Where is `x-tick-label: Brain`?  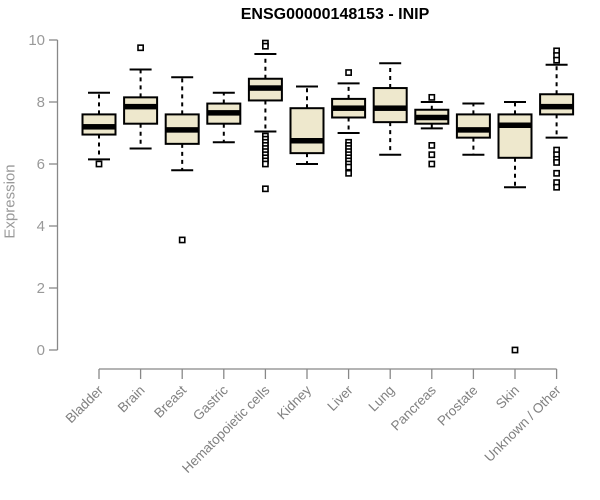
x-tick-label: Brain is located at coordinates (131, 399).